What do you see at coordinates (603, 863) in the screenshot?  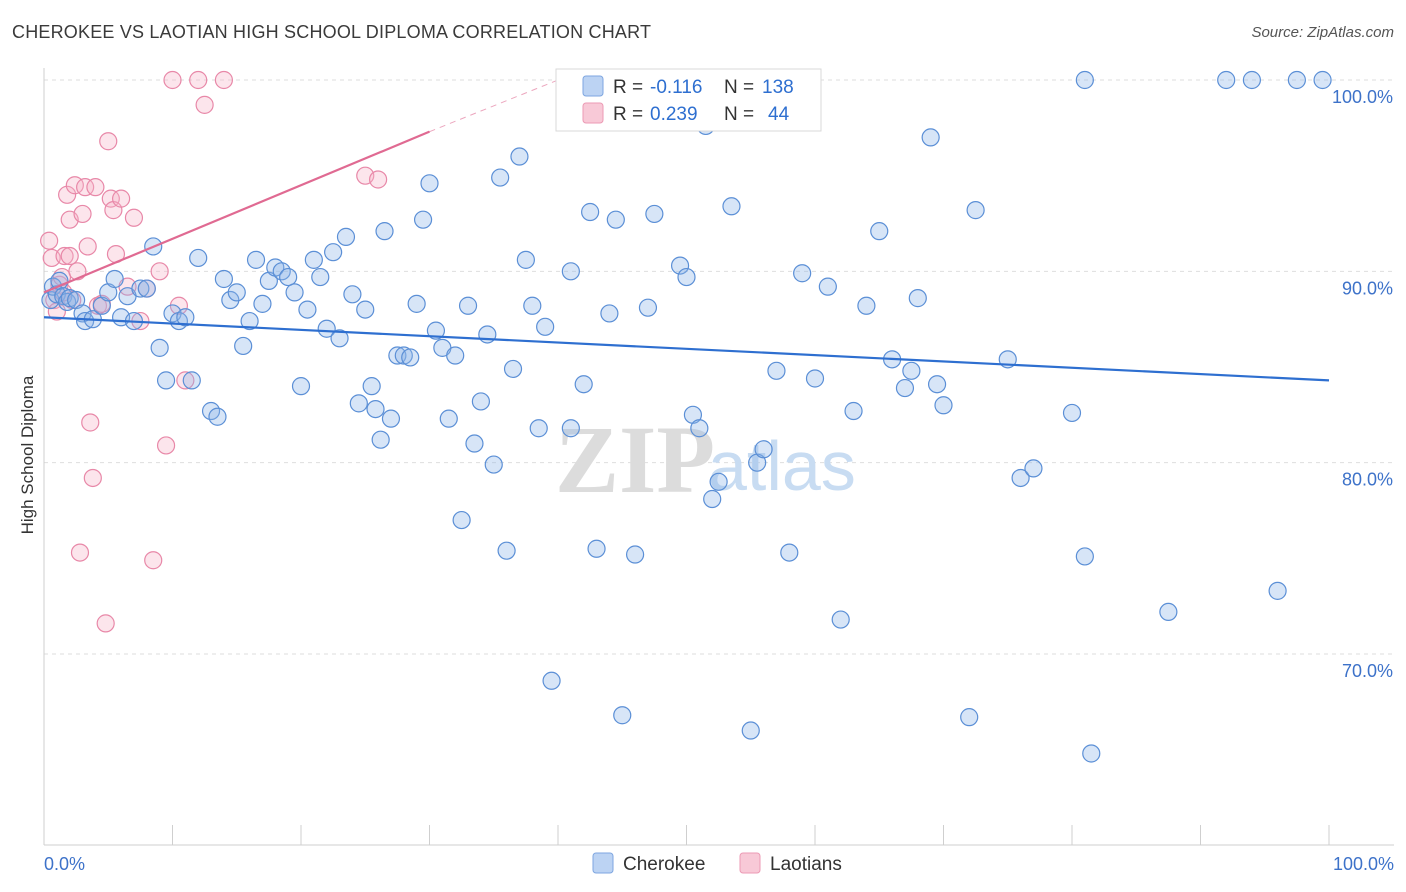 I see `bottom-legend-swatch-cherokee` at bounding box center [603, 863].